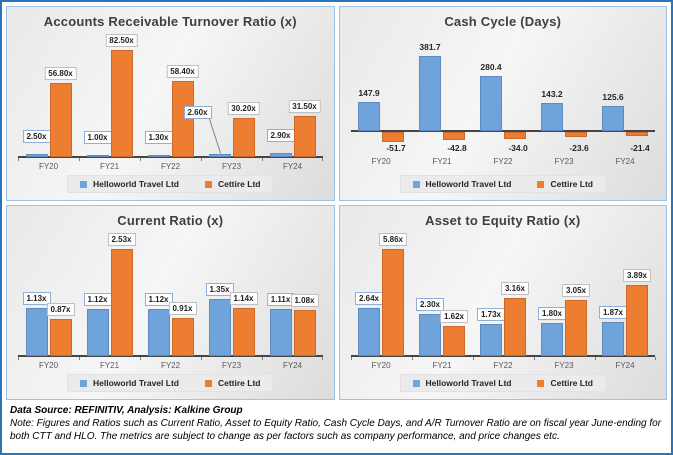  Describe the element at coordinates (503, 21) in the screenshot. I see `chart-title: Cash Cycle (Days)` at that location.